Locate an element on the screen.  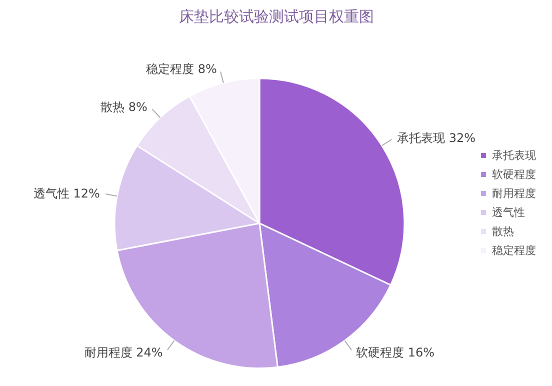
category-label: 软硬程度 16% is located at coordinates (395, 352).